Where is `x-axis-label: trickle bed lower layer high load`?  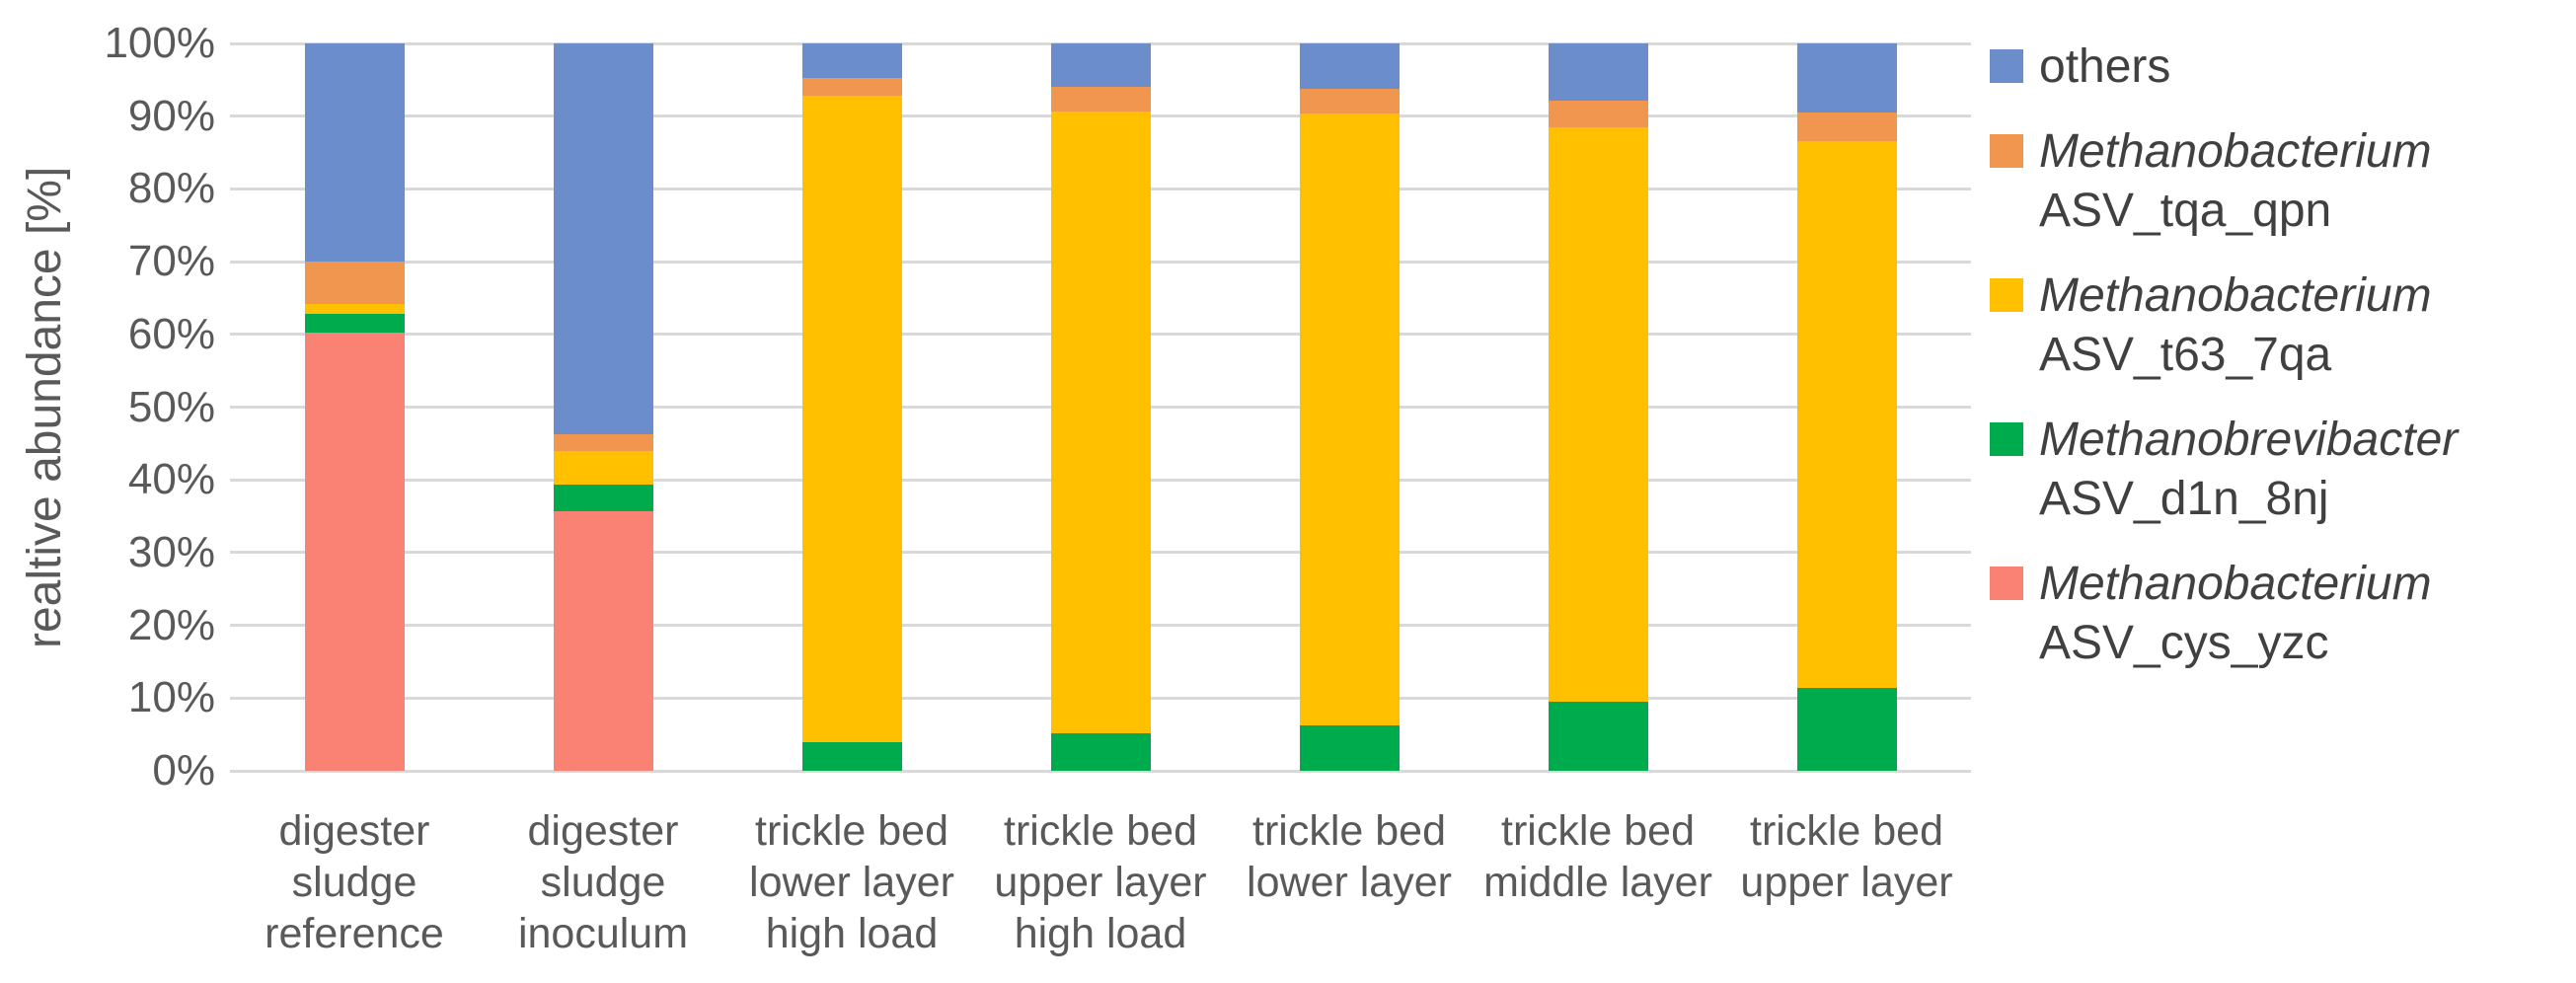
x-axis-label: trickle bed lower layer high load is located at coordinates (852, 882).